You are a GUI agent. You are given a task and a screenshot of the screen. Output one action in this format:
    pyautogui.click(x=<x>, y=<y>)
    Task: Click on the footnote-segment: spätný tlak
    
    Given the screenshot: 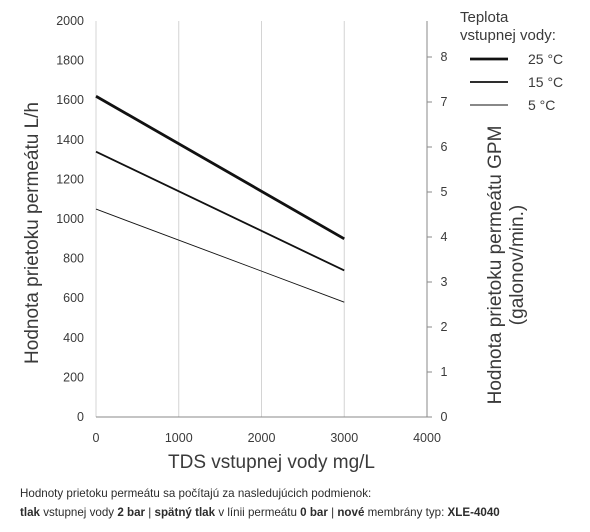 What is the action you would take?
    pyautogui.click(x=185, y=512)
    